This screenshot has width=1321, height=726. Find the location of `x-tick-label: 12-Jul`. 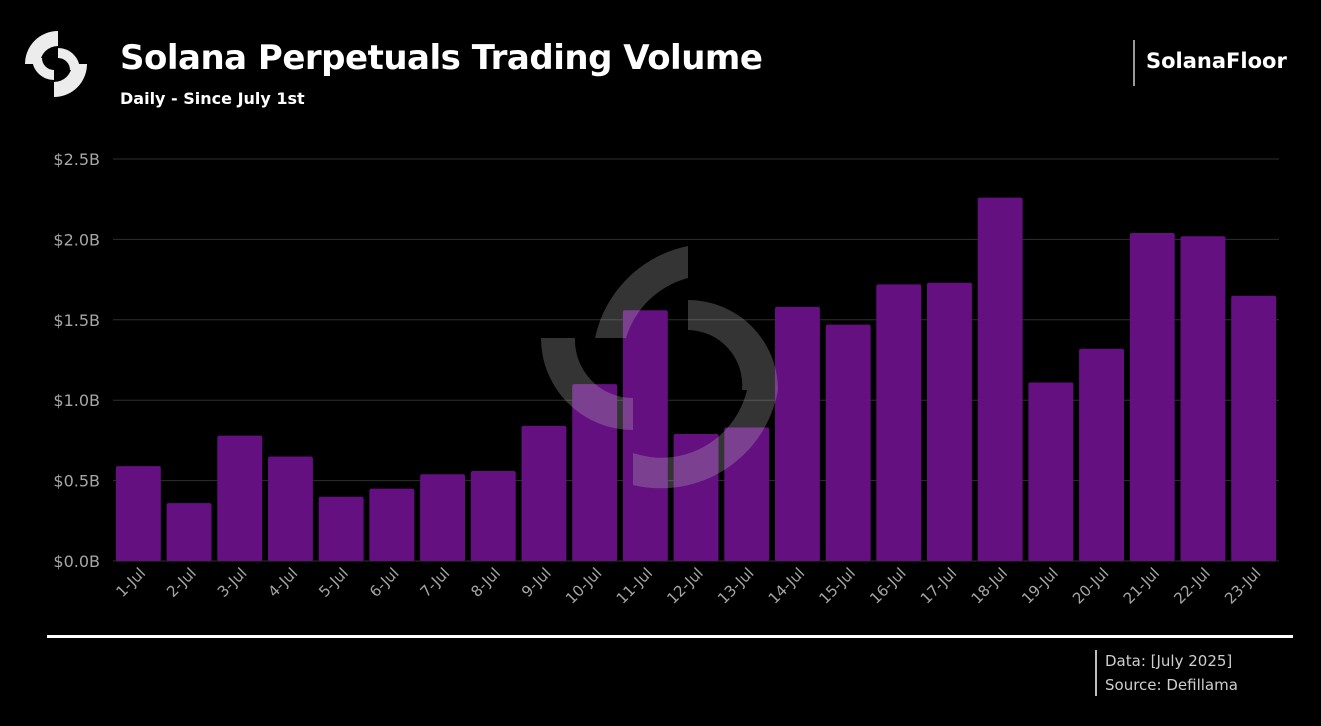

x-tick-label: 12-Jul is located at coordinates (684, 585).